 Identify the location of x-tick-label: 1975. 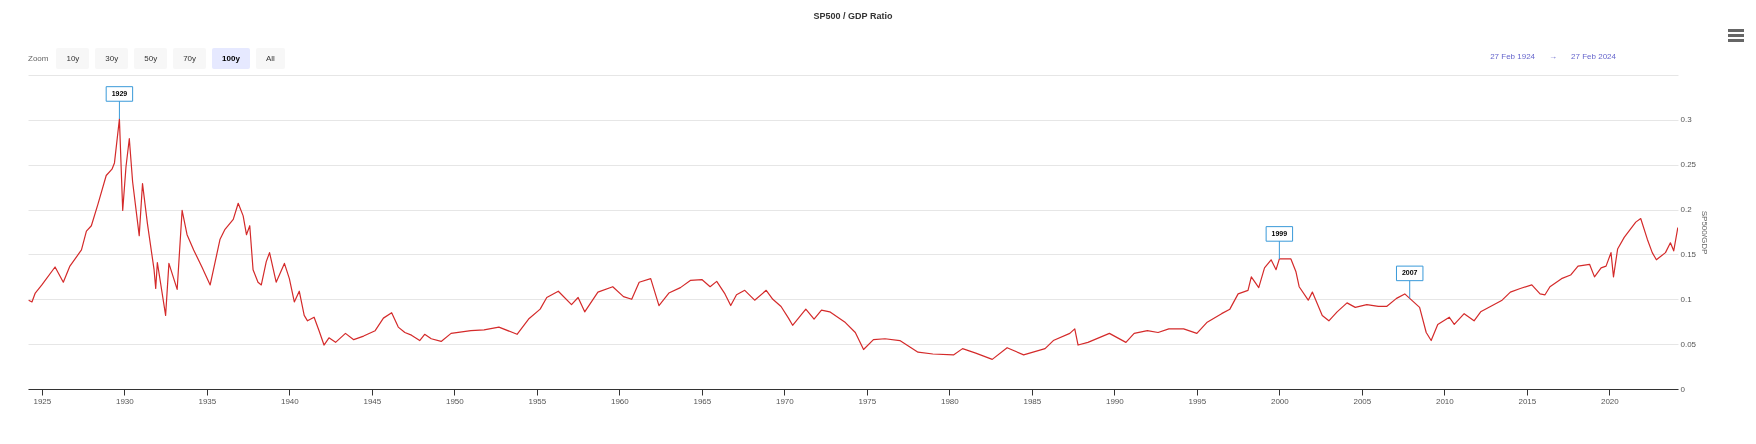
(867, 401).